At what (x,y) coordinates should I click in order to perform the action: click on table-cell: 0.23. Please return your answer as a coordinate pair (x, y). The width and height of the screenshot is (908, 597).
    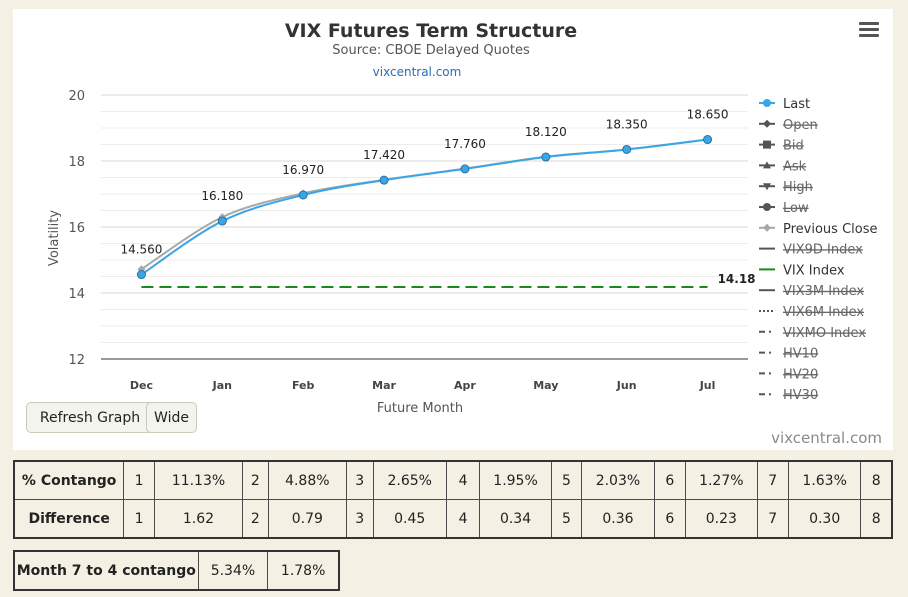
    Looking at the image, I should click on (721, 519).